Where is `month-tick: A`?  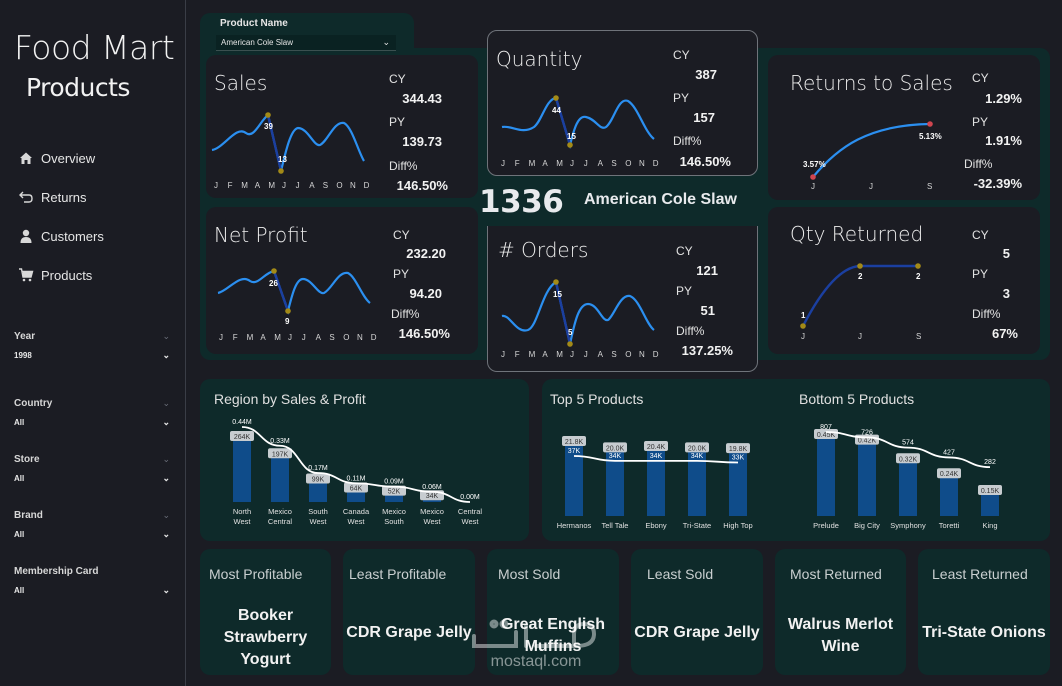
month-tick: A is located at coordinates (319, 337).